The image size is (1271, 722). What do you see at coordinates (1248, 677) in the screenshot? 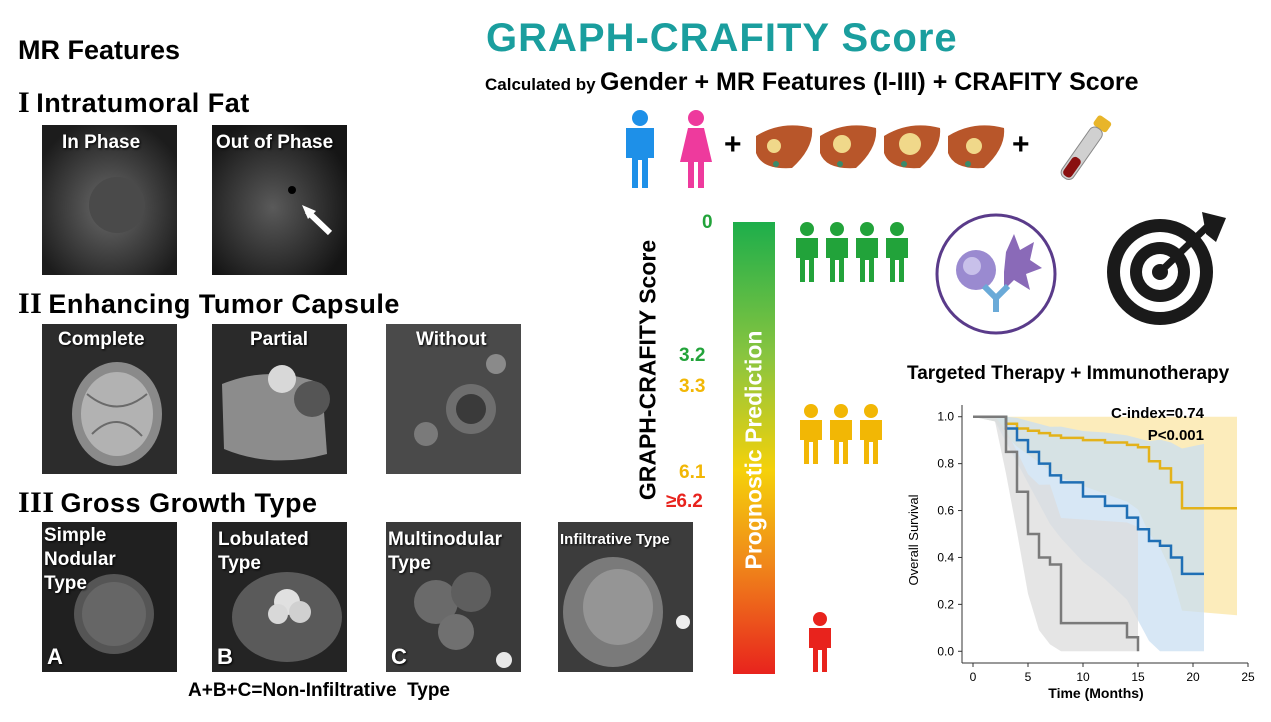
I see `x-tick-label: 25` at bounding box center [1248, 677].